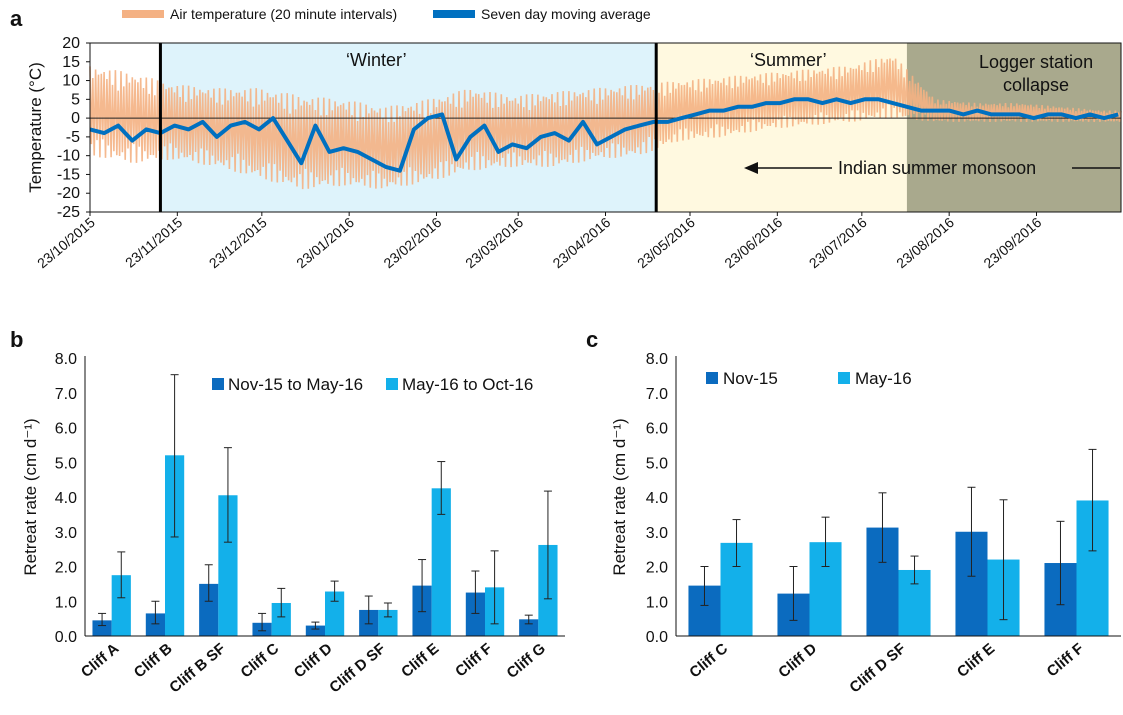 This screenshot has width=1123, height=715. I want to click on category-label: Cliff A, so click(100, 660).